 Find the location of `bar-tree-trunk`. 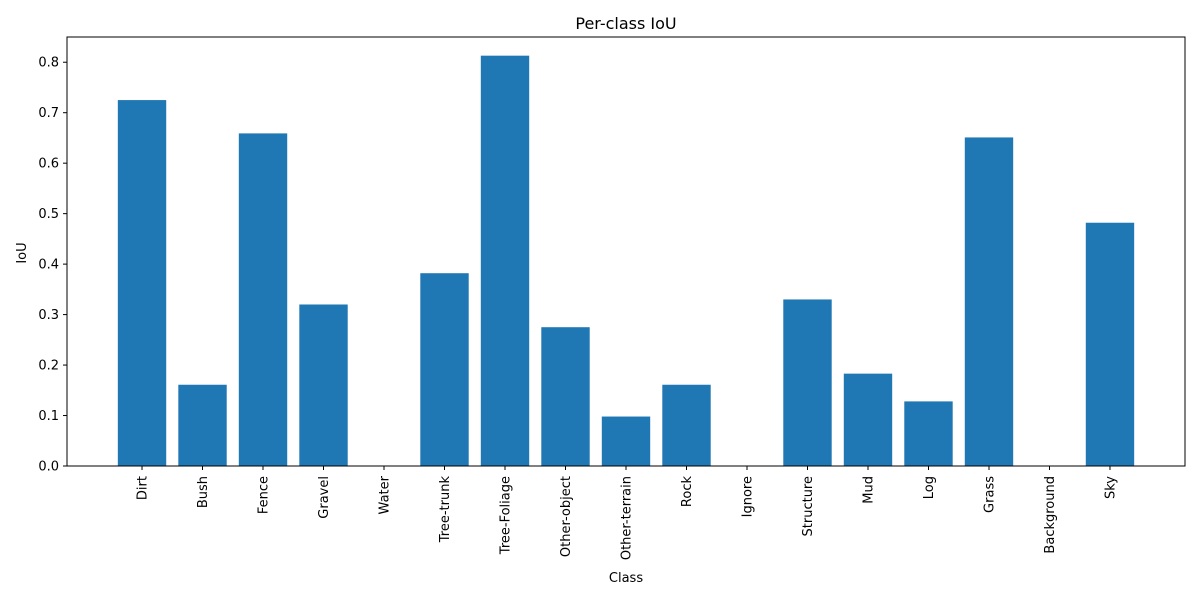

bar-tree-trunk is located at coordinates (444, 369).